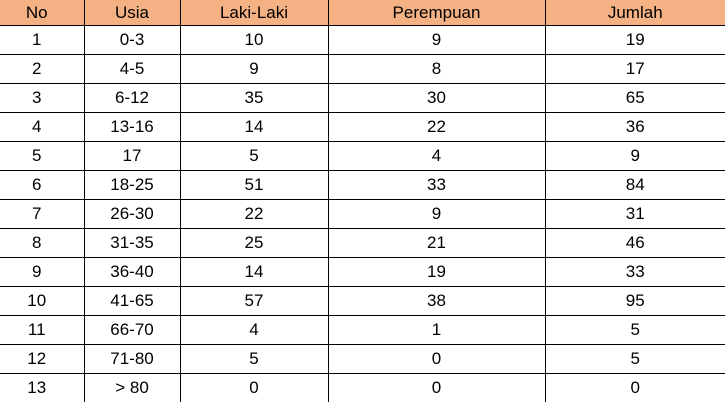 Image resolution: width=725 pixels, height=402 pixels. Describe the element at coordinates (634, 98) in the screenshot. I see `cell-jumlah: 65` at that location.